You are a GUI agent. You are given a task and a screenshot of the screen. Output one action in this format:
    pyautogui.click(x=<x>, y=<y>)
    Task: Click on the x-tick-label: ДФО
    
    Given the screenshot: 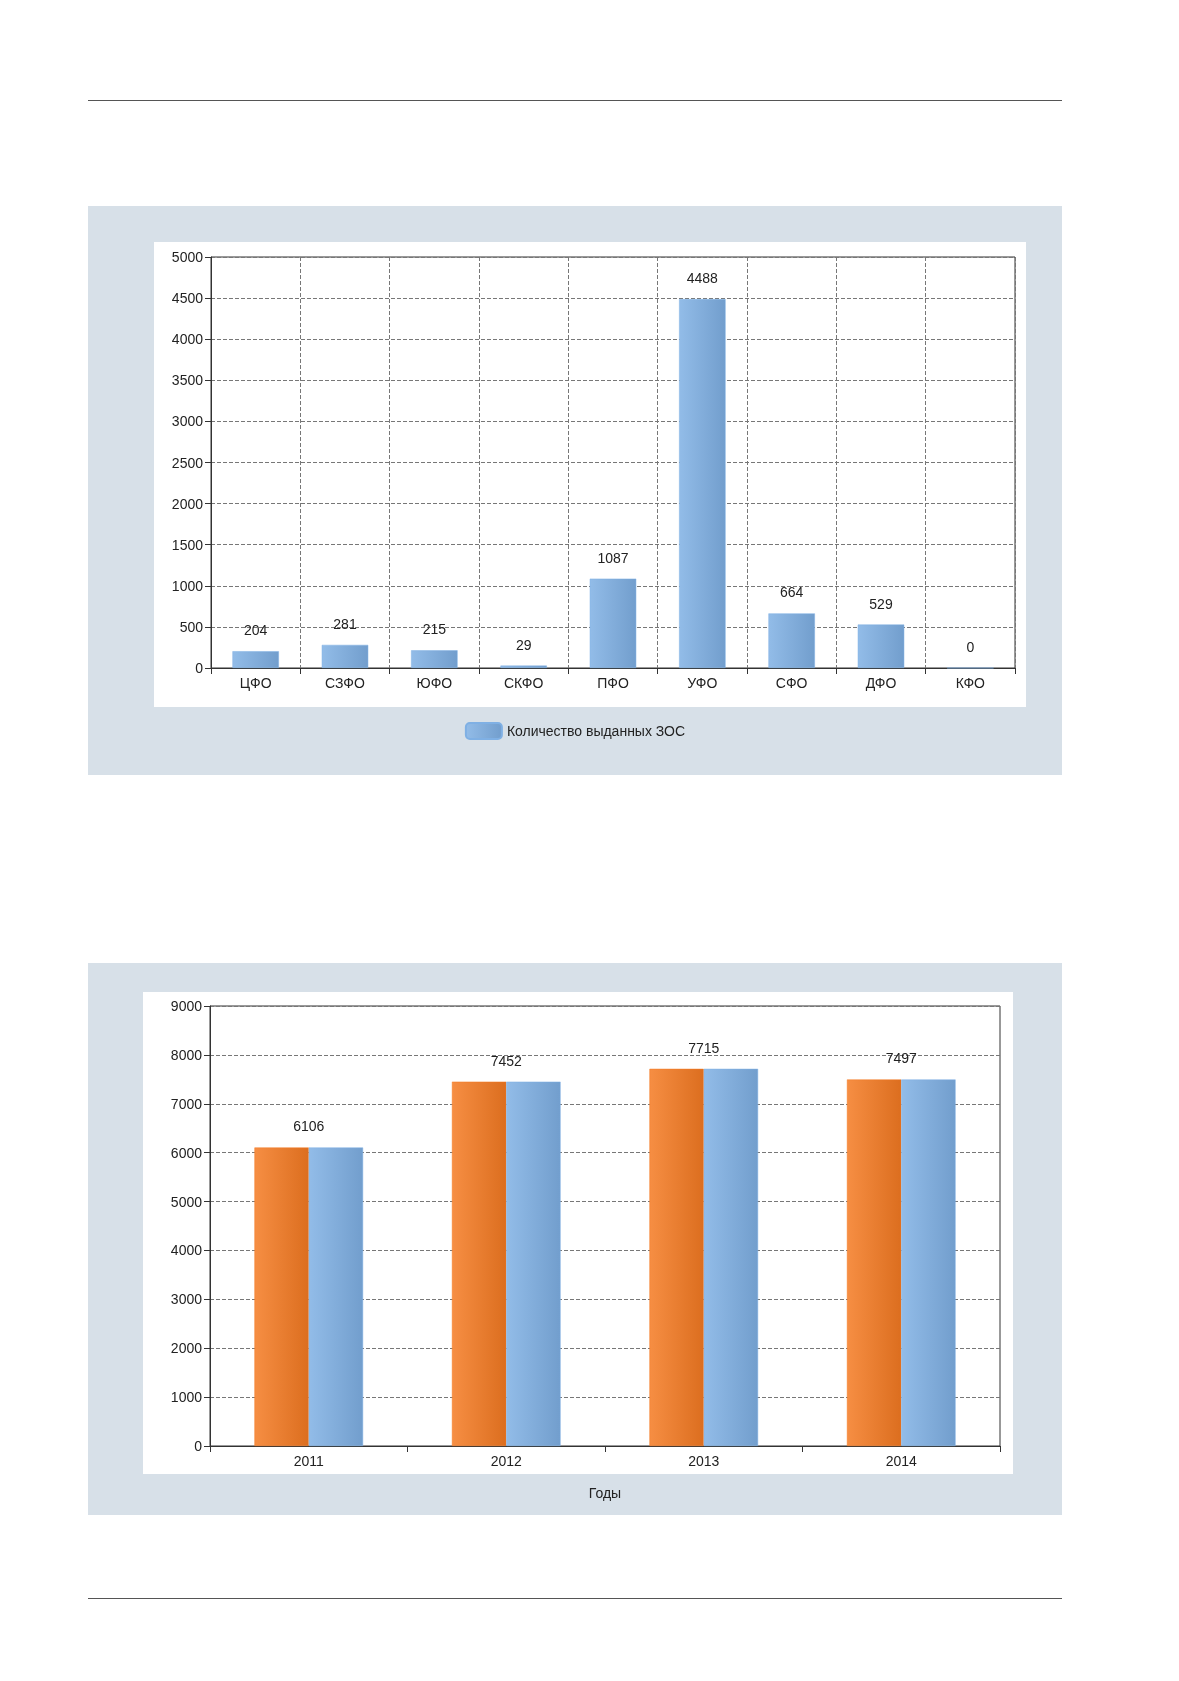 What is the action you would take?
    pyautogui.click(x=881, y=683)
    